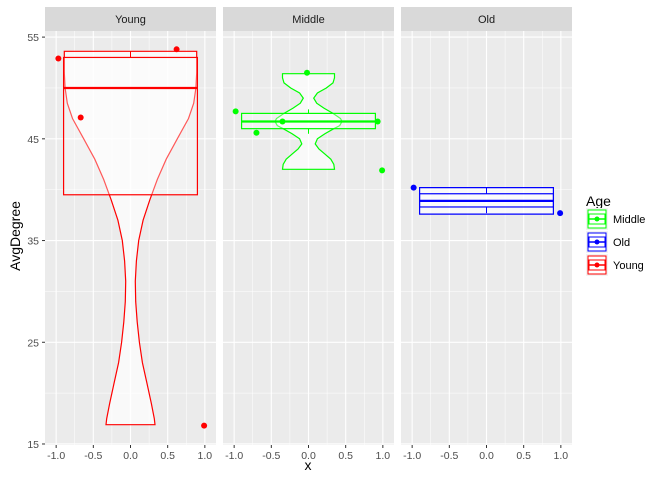 The image size is (672, 480). I want to click on legend-entry-middle: Middle, so click(615, 219).